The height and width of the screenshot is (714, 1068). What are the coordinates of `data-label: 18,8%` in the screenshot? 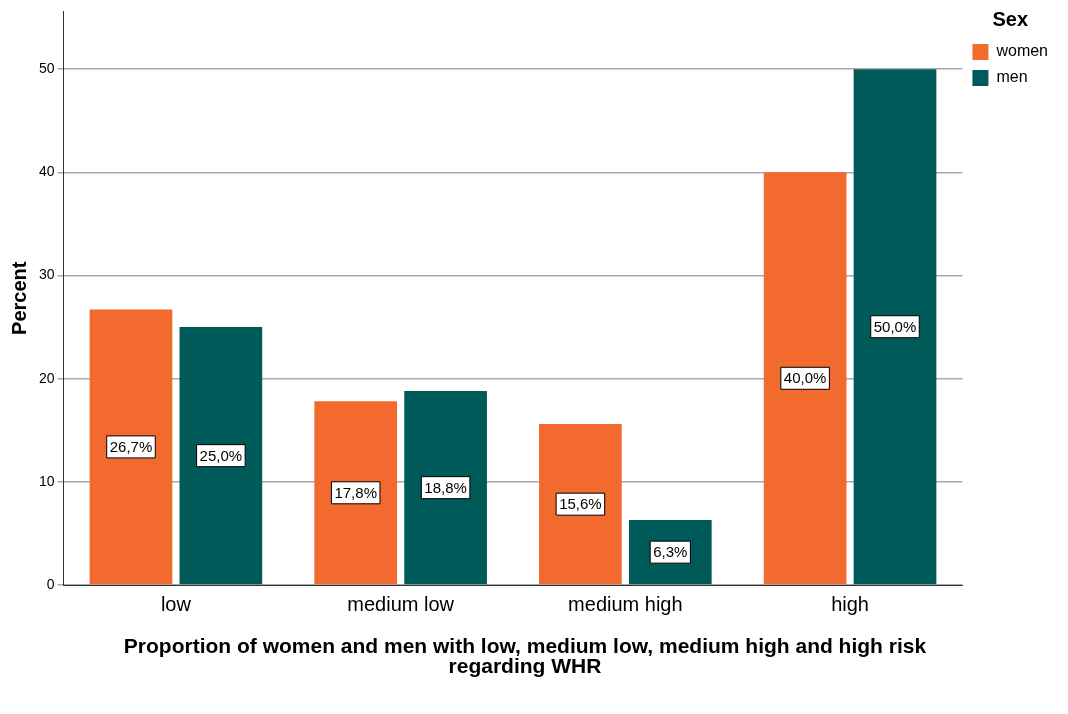 It's located at (445, 487).